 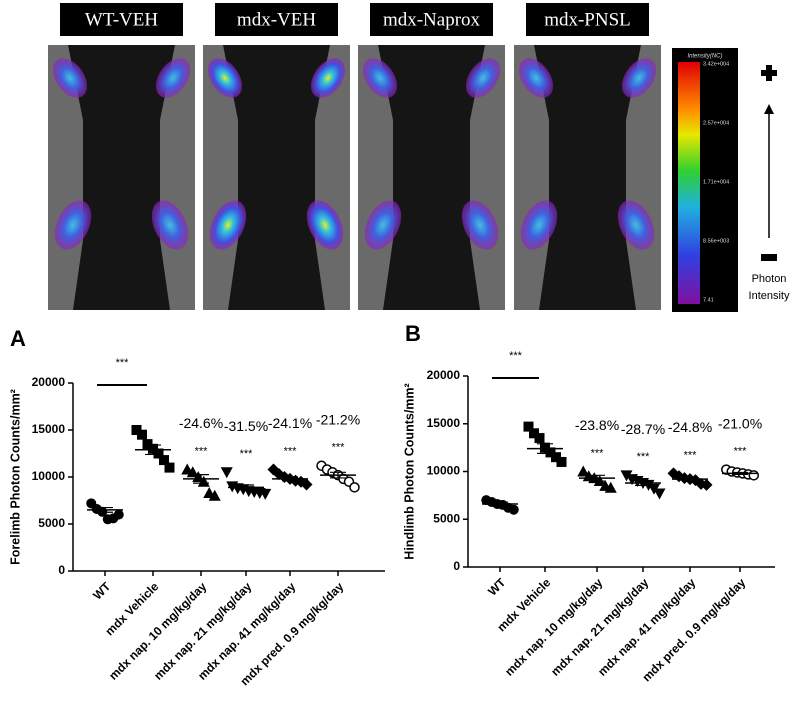 I want to click on y-axis-label: Forelimb Photon Counts/mm², so click(x=15, y=477).